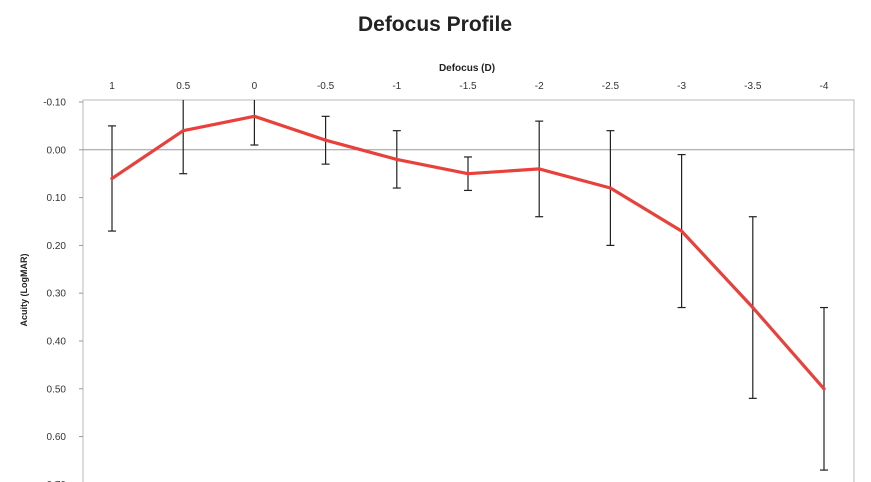 The height and width of the screenshot is (482, 871). Describe the element at coordinates (824, 86) in the screenshot. I see `x-tick-label: -4` at that location.